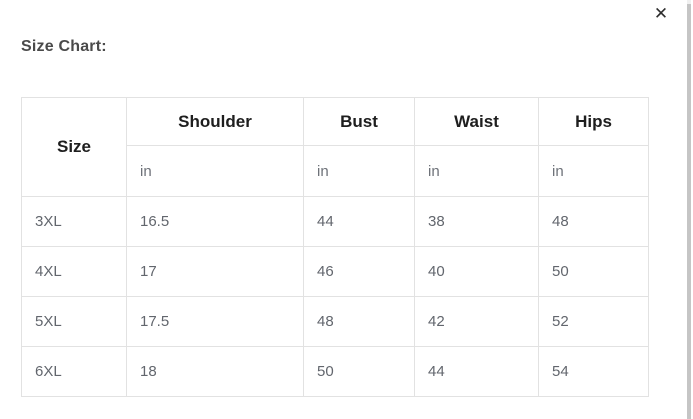 The image size is (693, 419). Describe the element at coordinates (359, 171) in the screenshot. I see `unit-cell-bust: in` at that location.